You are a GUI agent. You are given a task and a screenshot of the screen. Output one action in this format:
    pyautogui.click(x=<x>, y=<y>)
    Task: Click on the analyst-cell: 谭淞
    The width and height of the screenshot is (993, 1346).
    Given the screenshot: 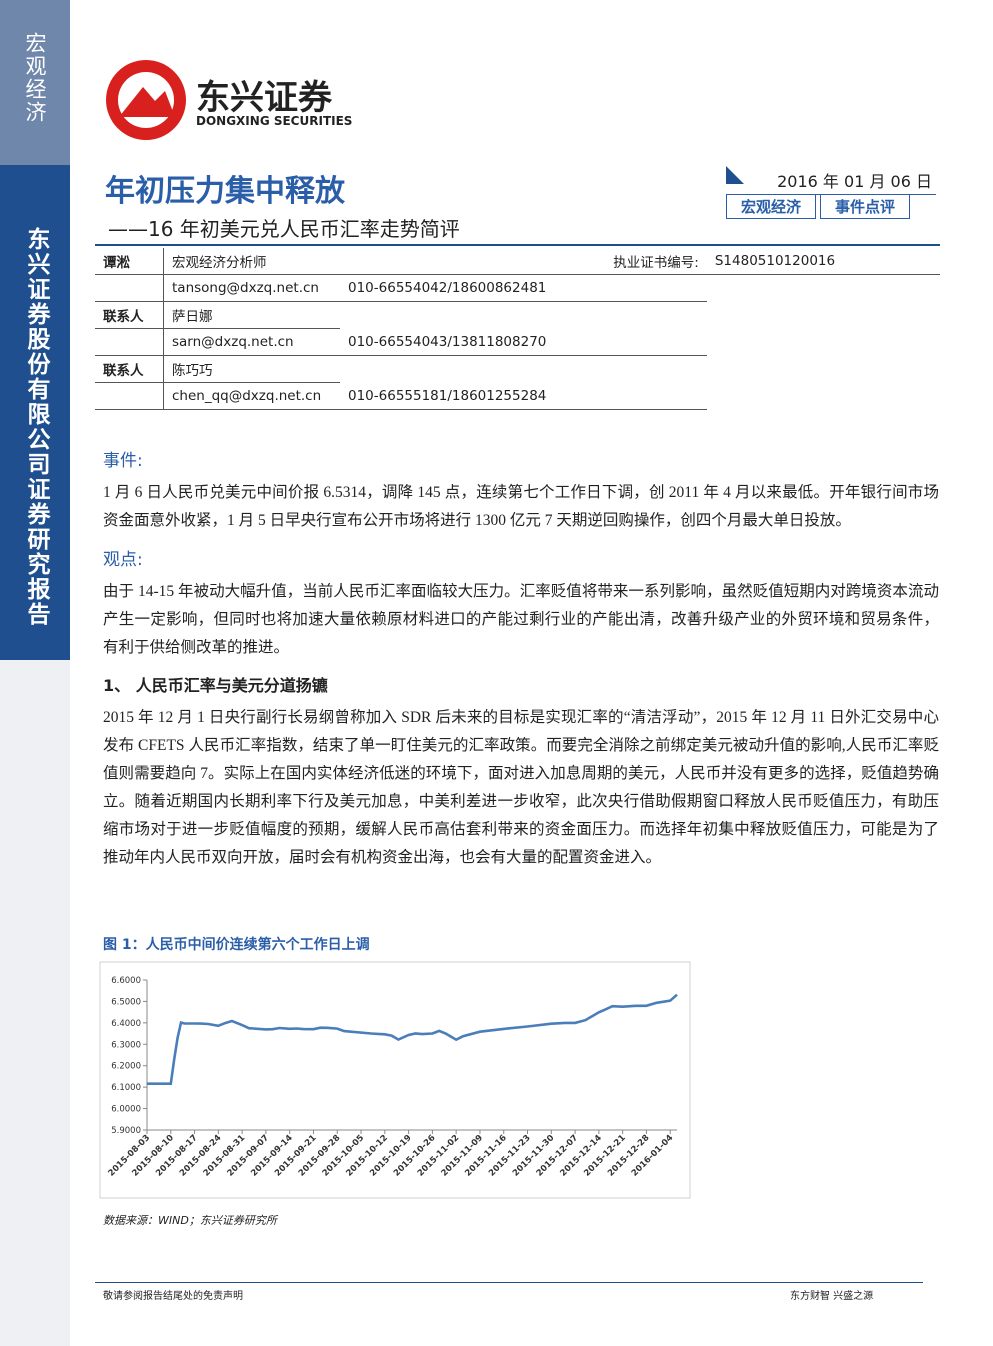 What is the action you would take?
    pyautogui.click(x=129, y=261)
    